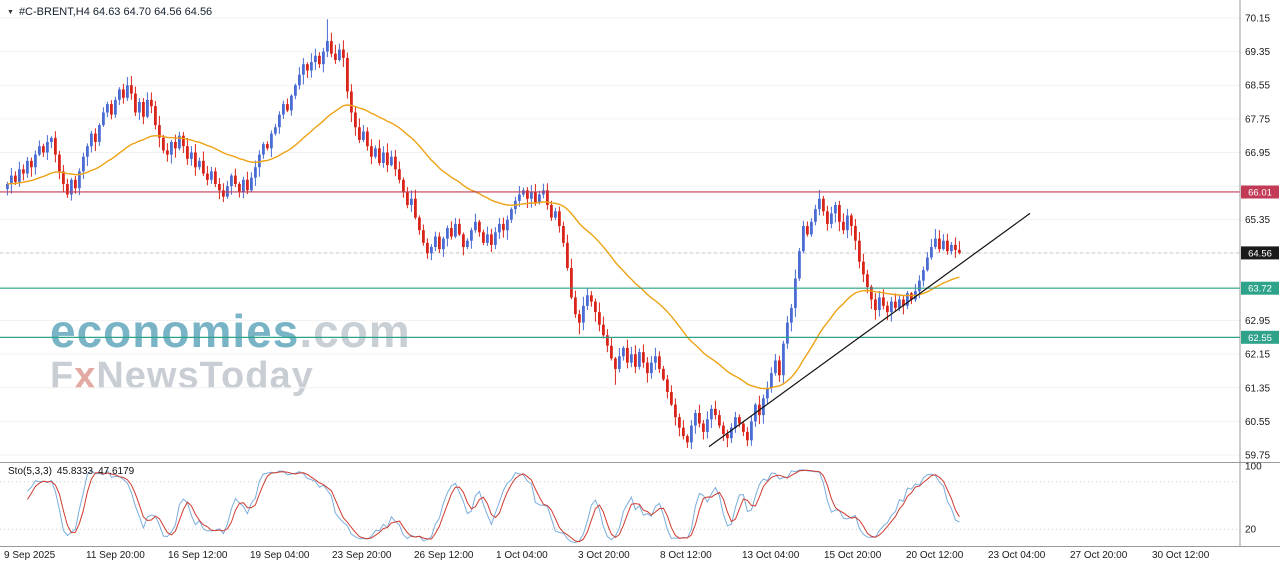 This screenshot has width=1280, height=567. What do you see at coordinates (1257, 52) in the screenshot?
I see `price-tick-label: 69.35` at bounding box center [1257, 52].